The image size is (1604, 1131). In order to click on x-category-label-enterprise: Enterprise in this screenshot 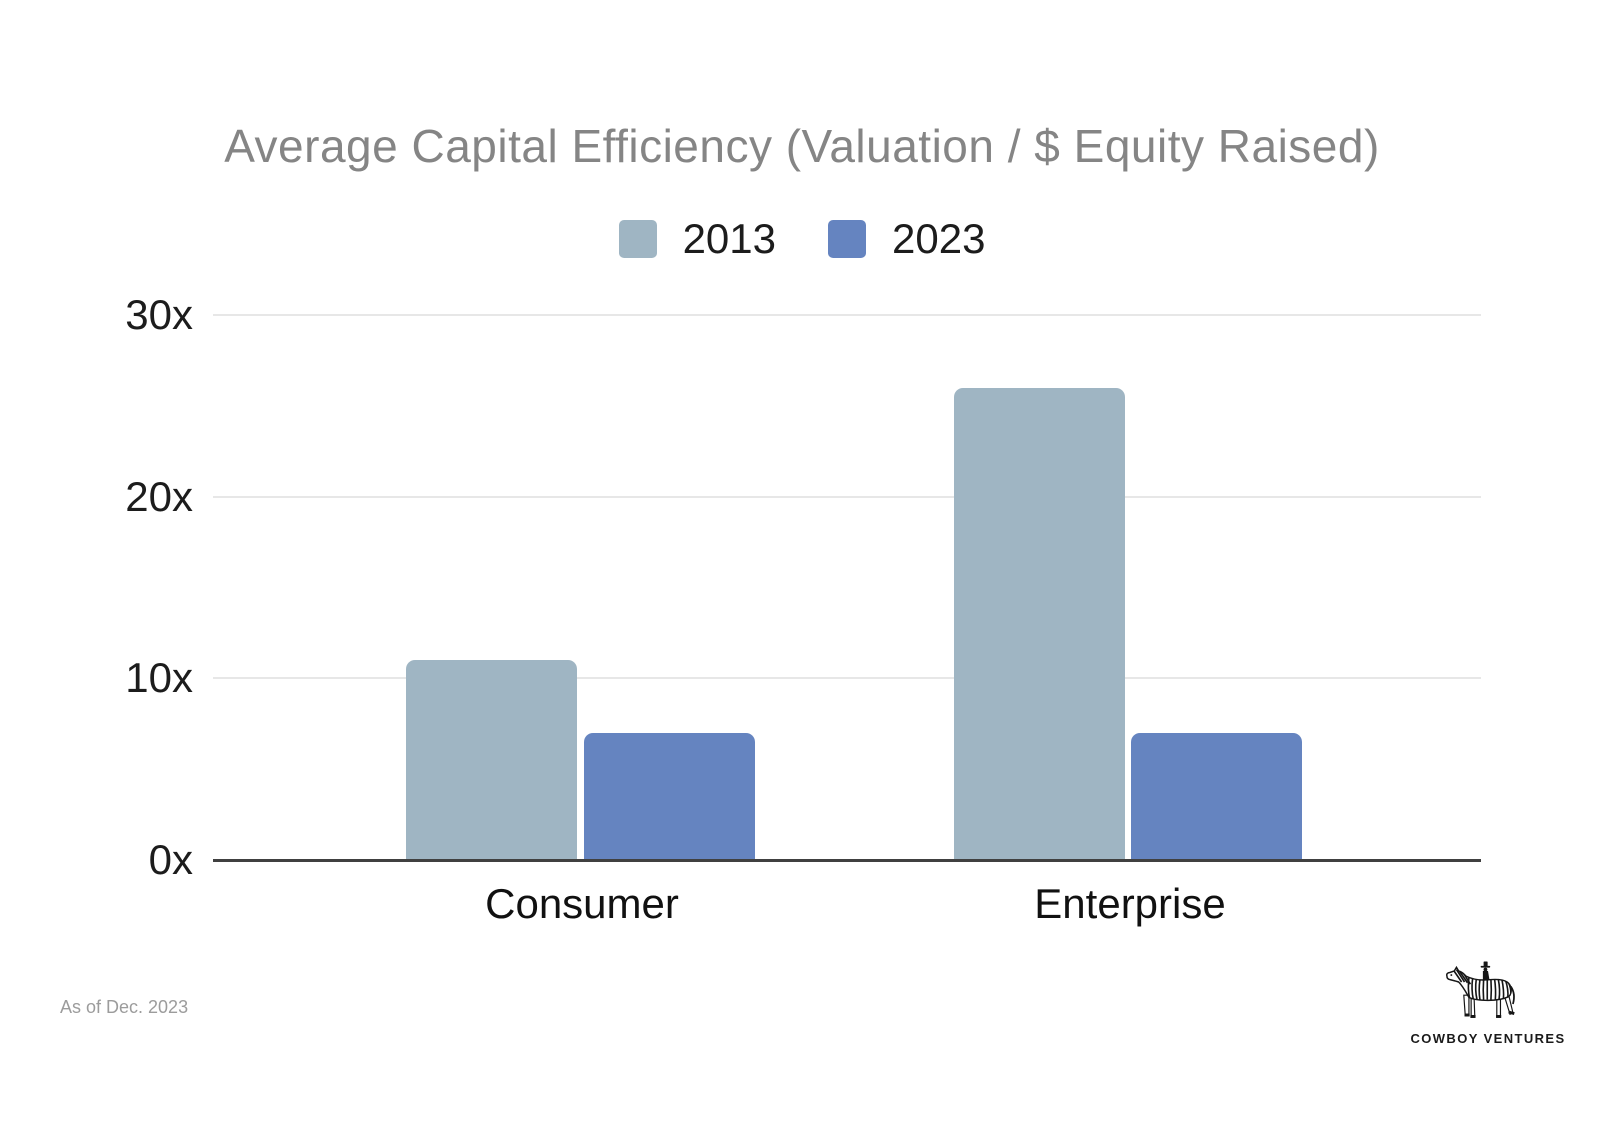, I will do `click(1130, 903)`.